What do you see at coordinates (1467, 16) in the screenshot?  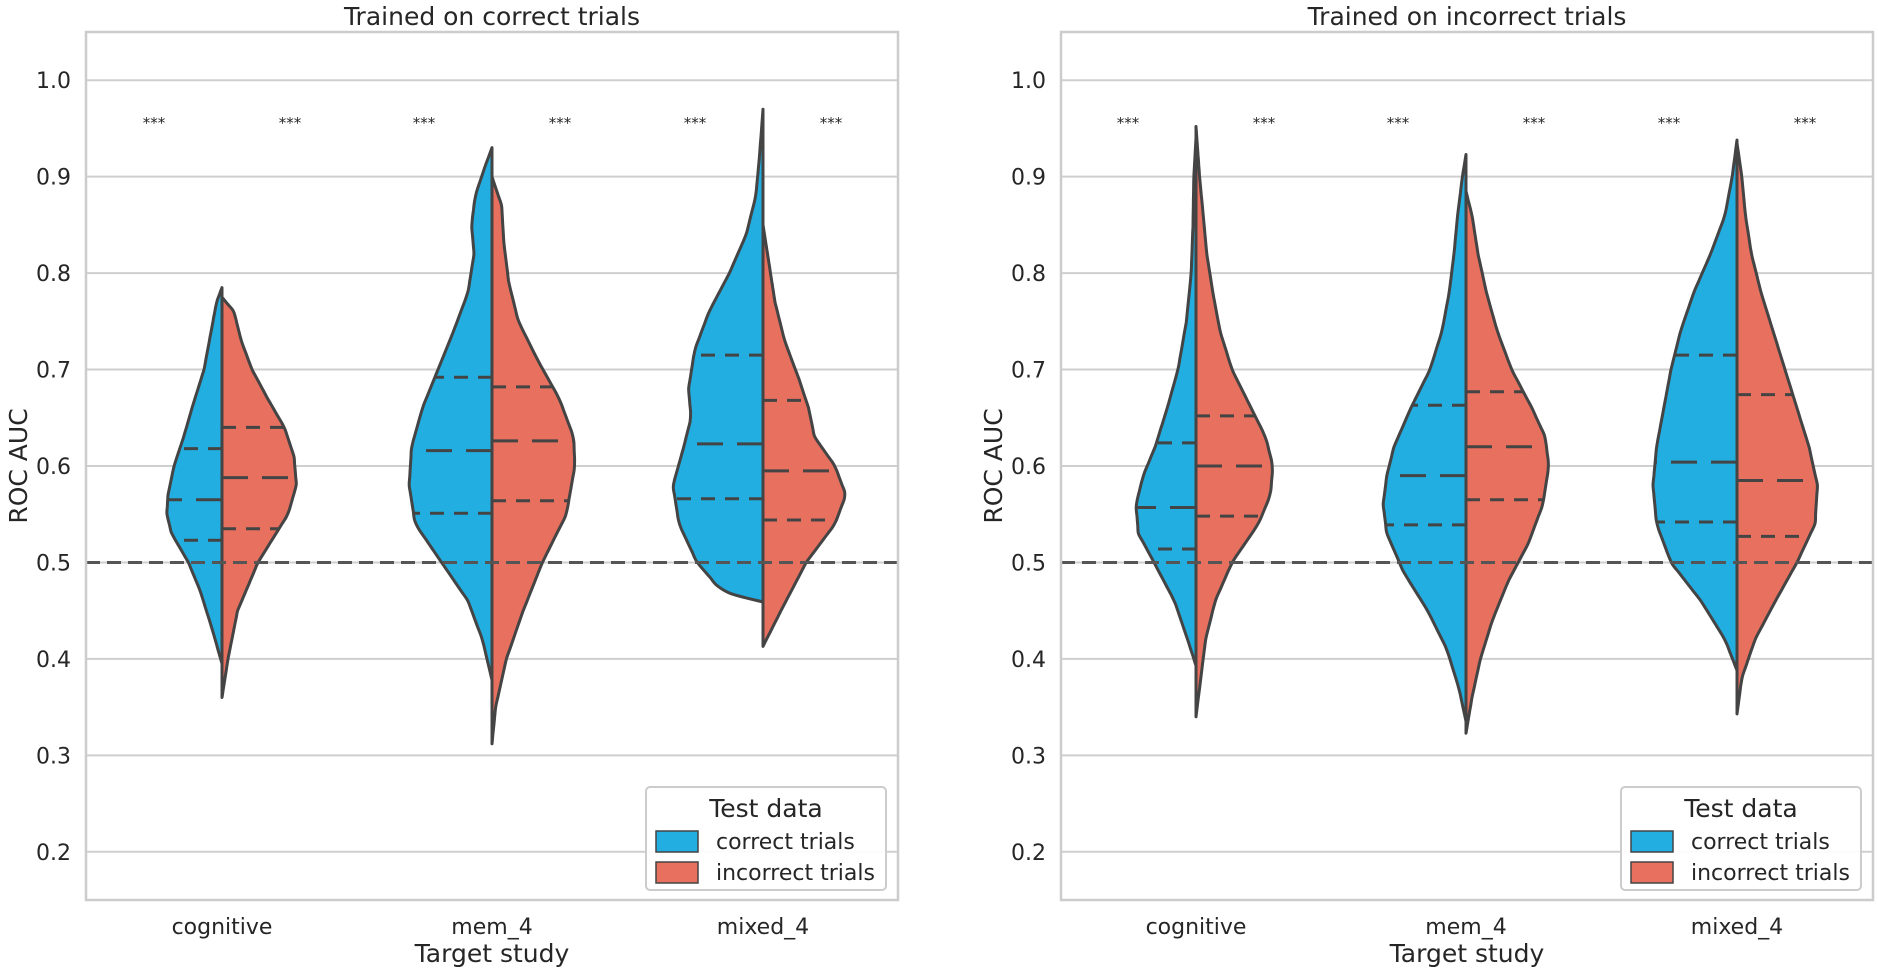 I see `panel-title: Trained on incorrect trials` at bounding box center [1467, 16].